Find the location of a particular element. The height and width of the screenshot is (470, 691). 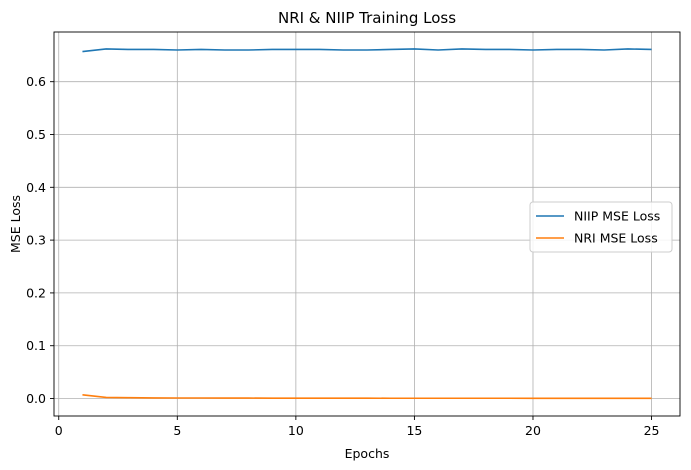

y-tick-label-4: 0.4 is located at coordinates (36, 187).